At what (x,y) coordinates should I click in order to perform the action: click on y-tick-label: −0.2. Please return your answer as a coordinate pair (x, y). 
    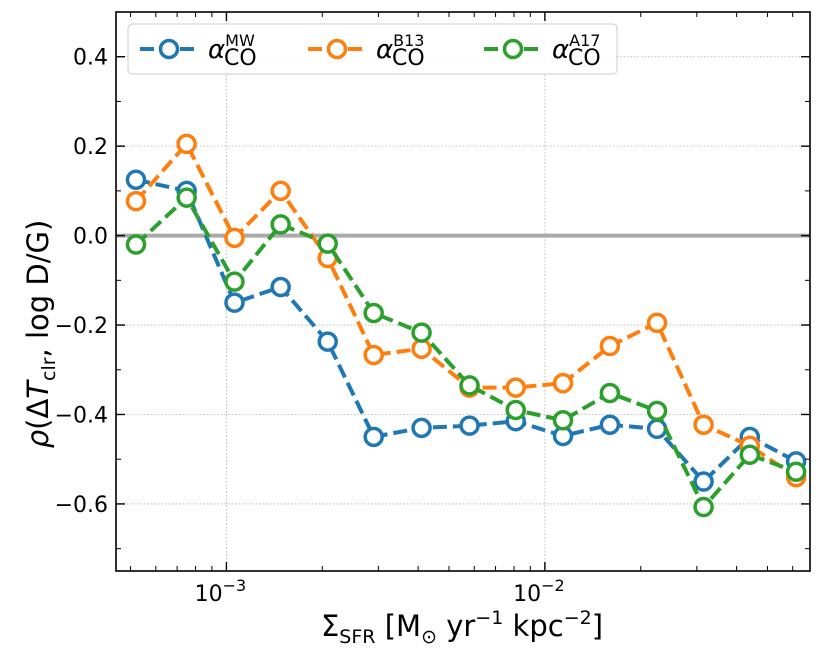
    Looking at the image, I should click on (81, 326).